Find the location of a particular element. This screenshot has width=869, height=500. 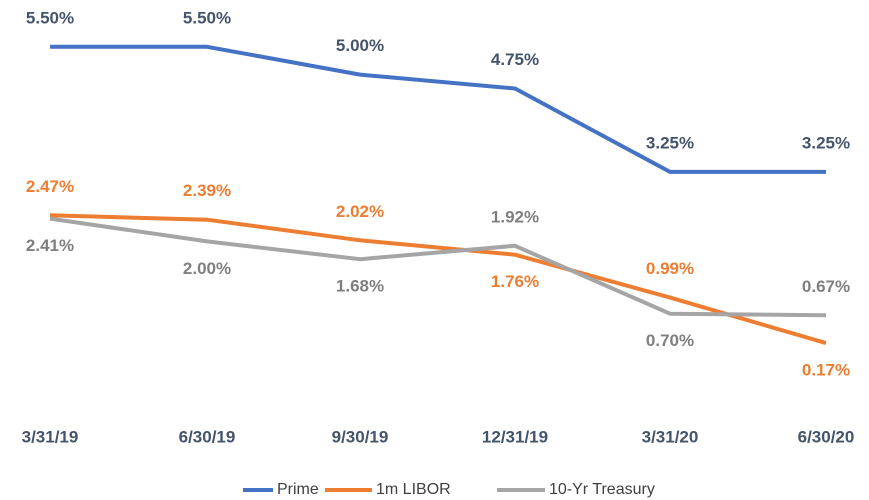

data-label: 2.41% is located at coordinates (50, 245).